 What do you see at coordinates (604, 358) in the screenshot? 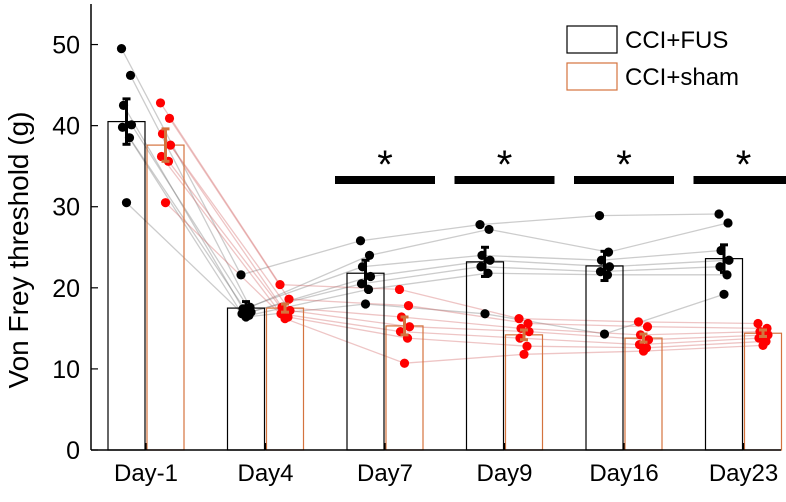
I see `bar-cci-fus-day16` at bounding box center [604, 358].